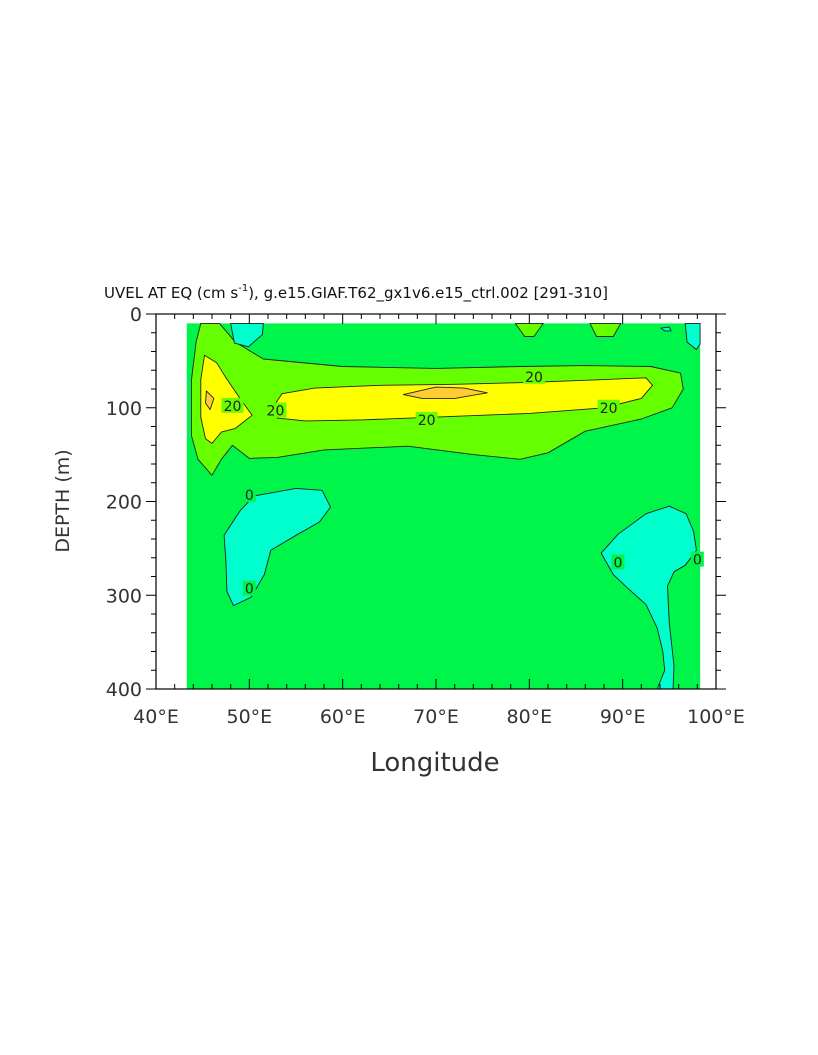  I want to click on x-tick-label: 60°E, so click(343, 717).